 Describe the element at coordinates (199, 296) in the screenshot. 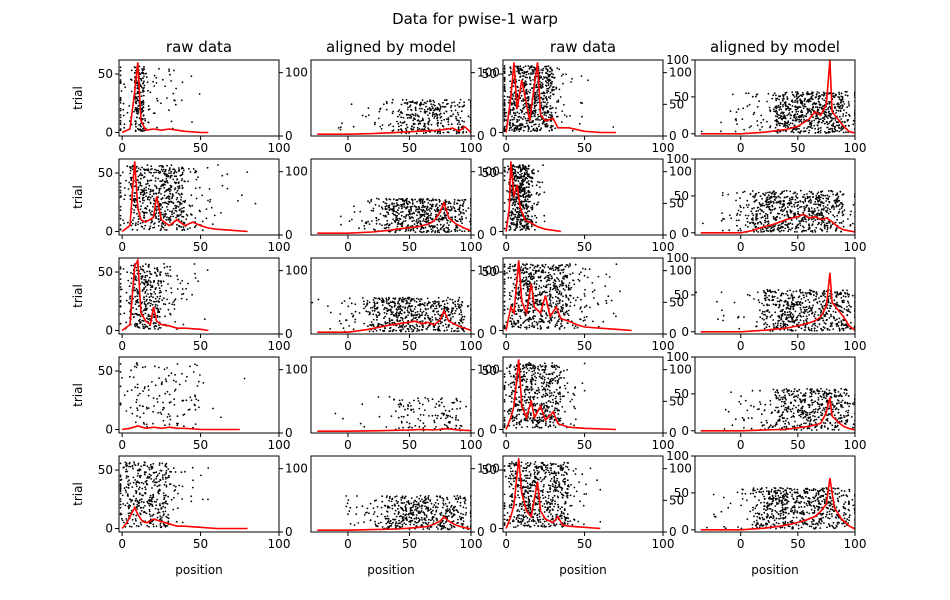

I see `axes-frame` at that location.